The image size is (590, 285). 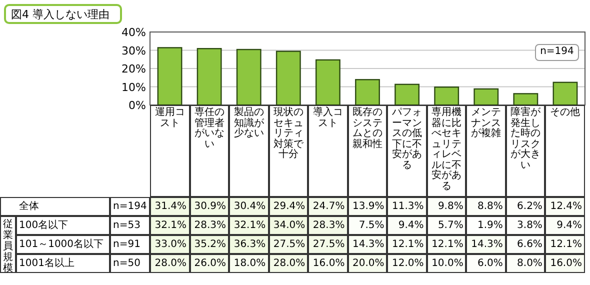 I want to click on cell: 9.8%, so click(x=446, y=206).